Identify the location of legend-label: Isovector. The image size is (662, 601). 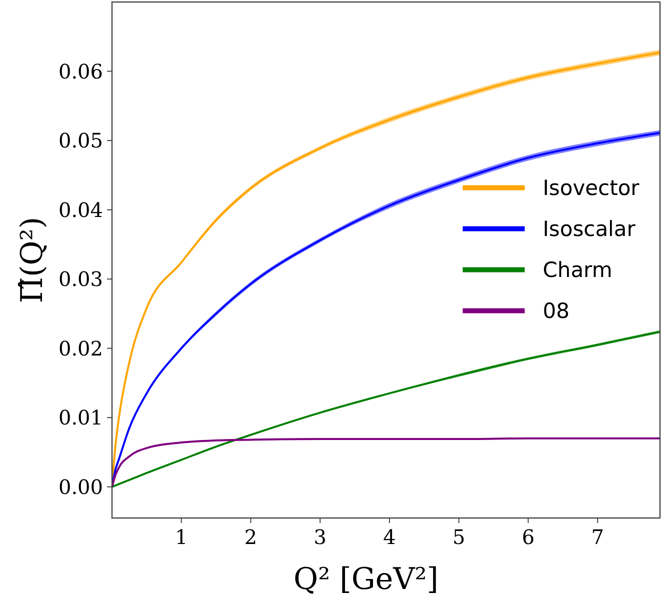
(591, 188).